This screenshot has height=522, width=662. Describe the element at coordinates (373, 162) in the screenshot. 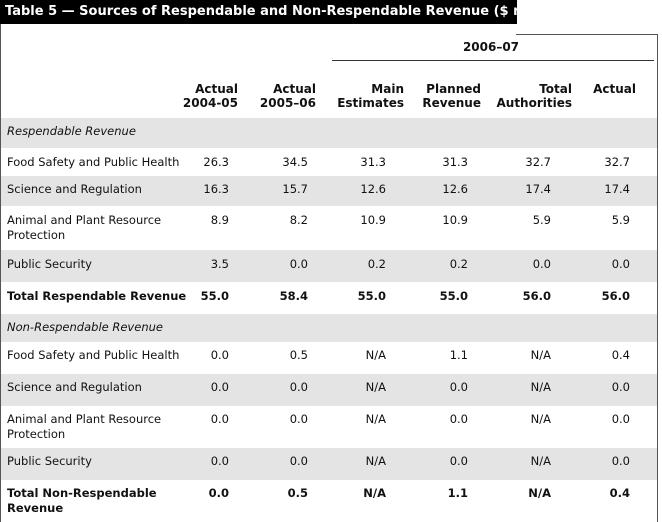

I see `cell-main-estimates: 31.3` at that location.